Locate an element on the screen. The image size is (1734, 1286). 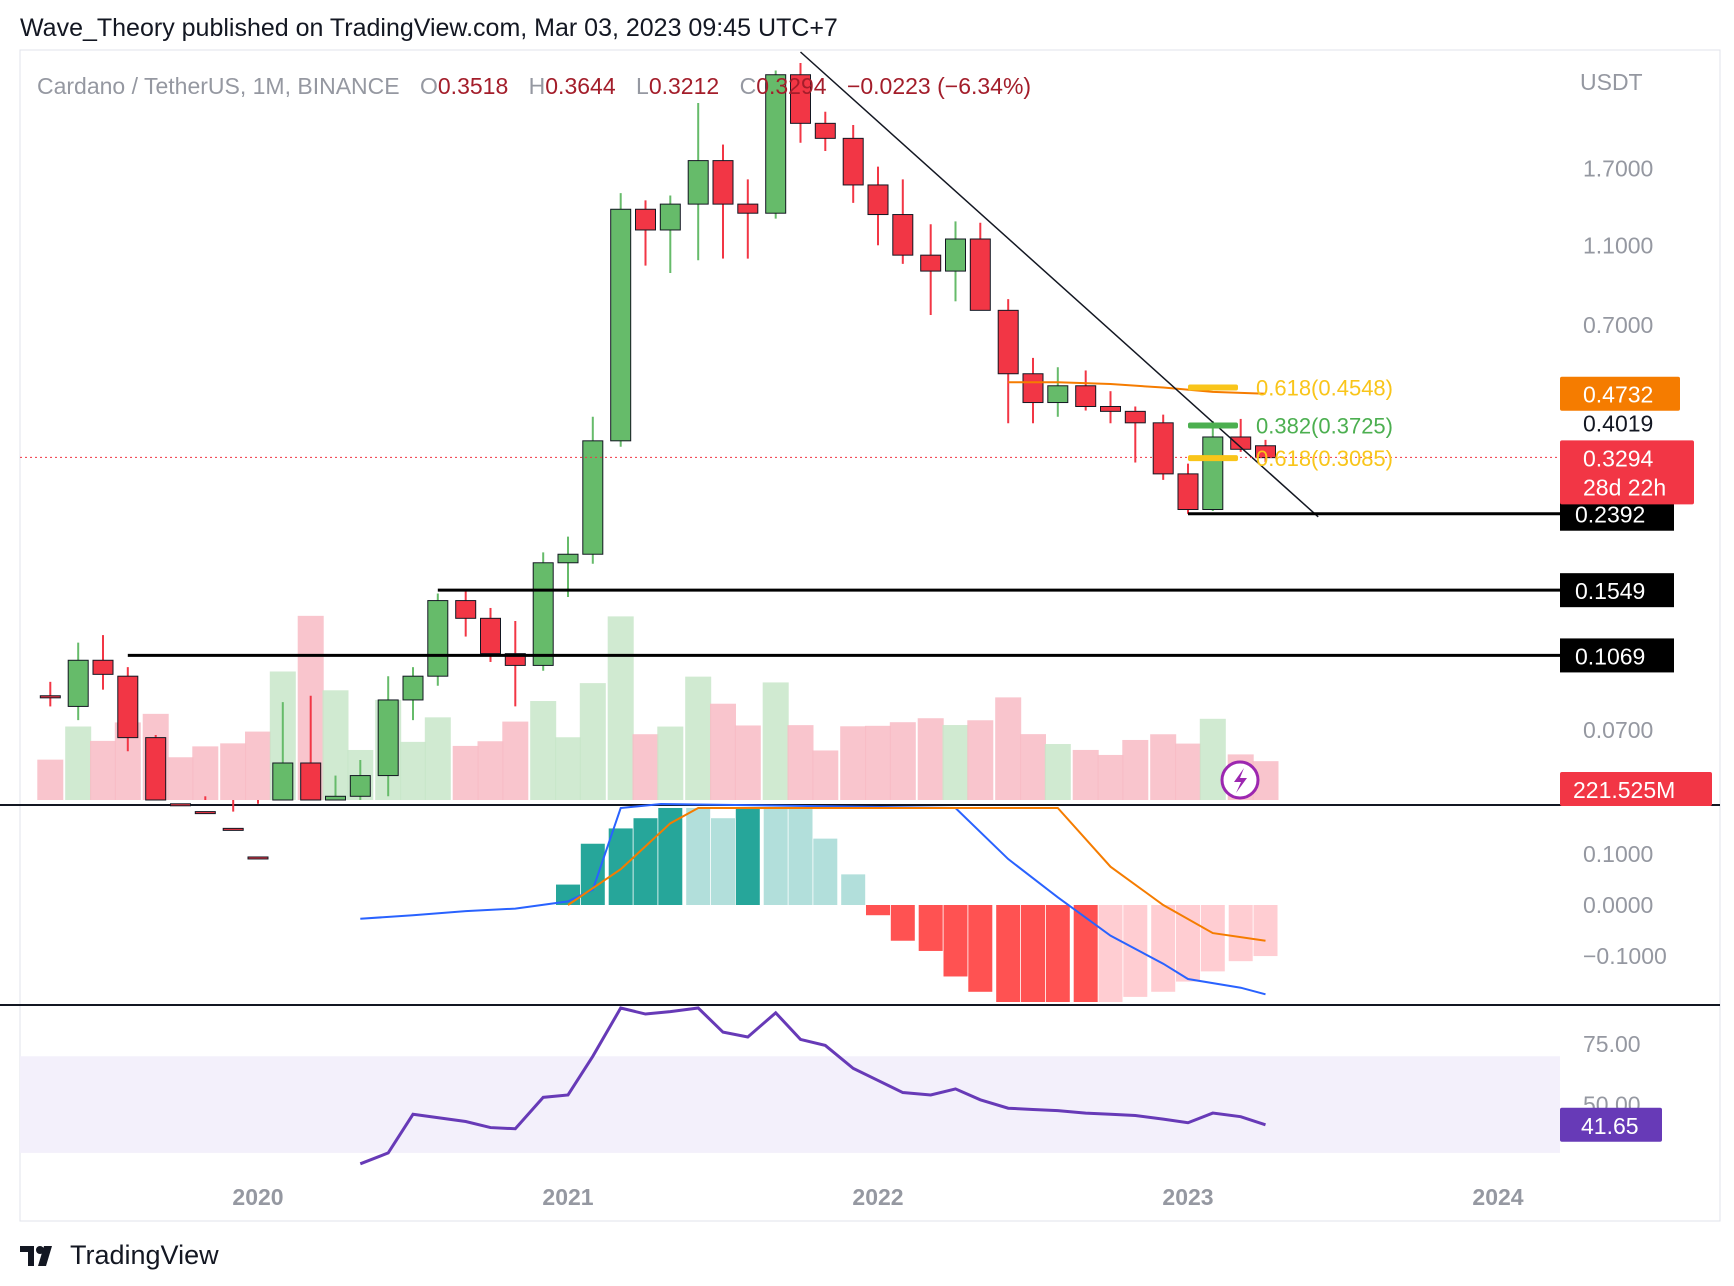
support-level-label: 0.1549 is located at coordinates (1610, 591).